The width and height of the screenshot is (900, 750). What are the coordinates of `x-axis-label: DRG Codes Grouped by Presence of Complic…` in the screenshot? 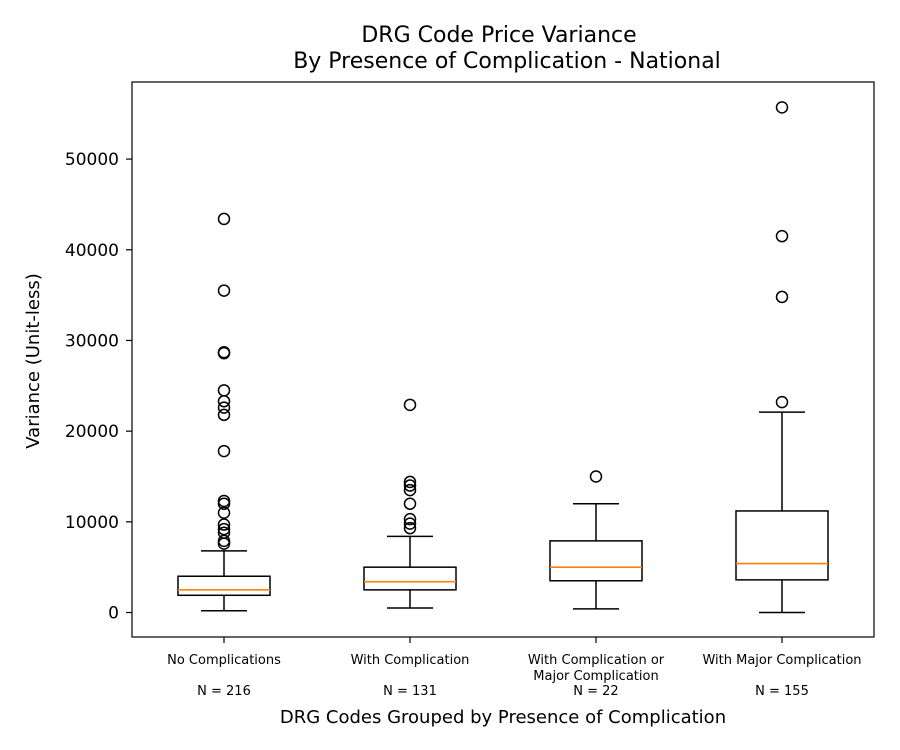 It's located at (503, 717).